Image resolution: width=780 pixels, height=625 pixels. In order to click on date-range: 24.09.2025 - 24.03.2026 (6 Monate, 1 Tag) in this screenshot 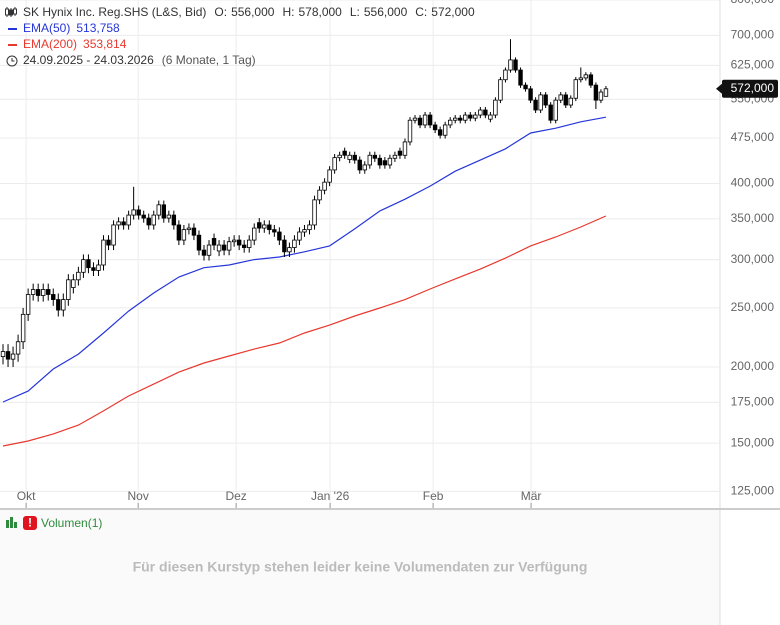, I will do `click(139, 60)`.